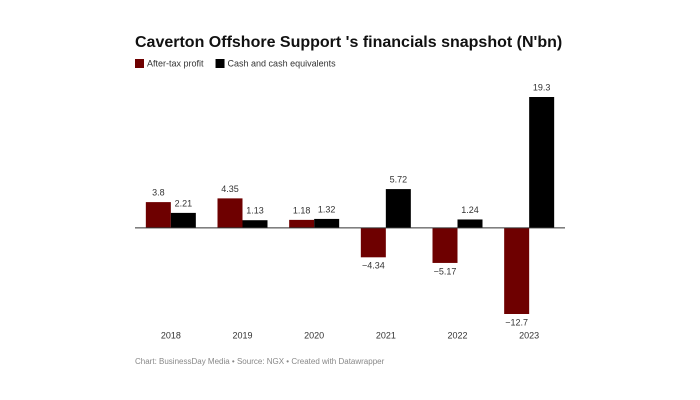  I want to click on value-label: 1.13, so click(255, 211).